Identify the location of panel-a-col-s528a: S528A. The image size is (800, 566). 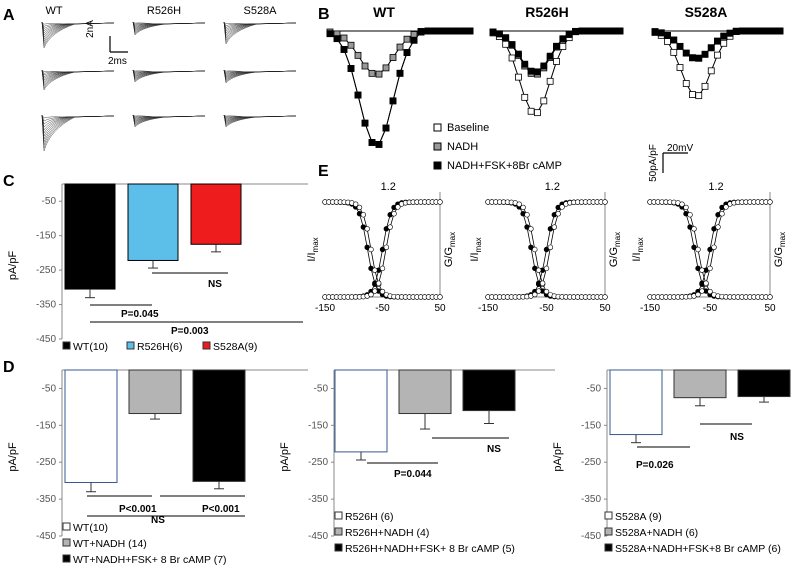
(260, 11).